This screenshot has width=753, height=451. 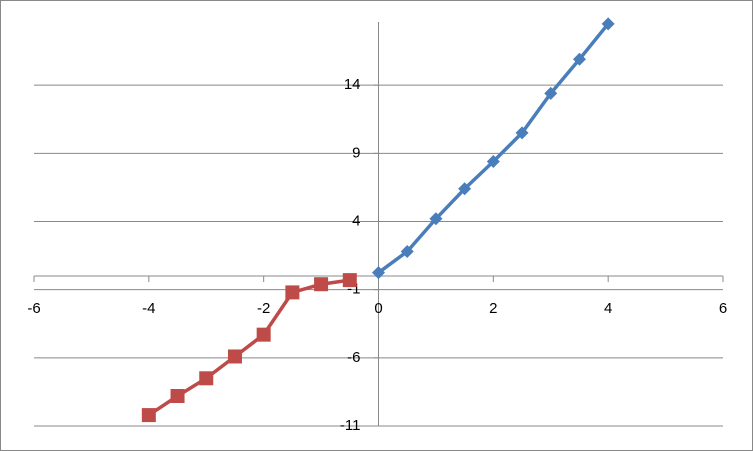 I want to click on x-tick-label: 0, so click(x=378, y=308).